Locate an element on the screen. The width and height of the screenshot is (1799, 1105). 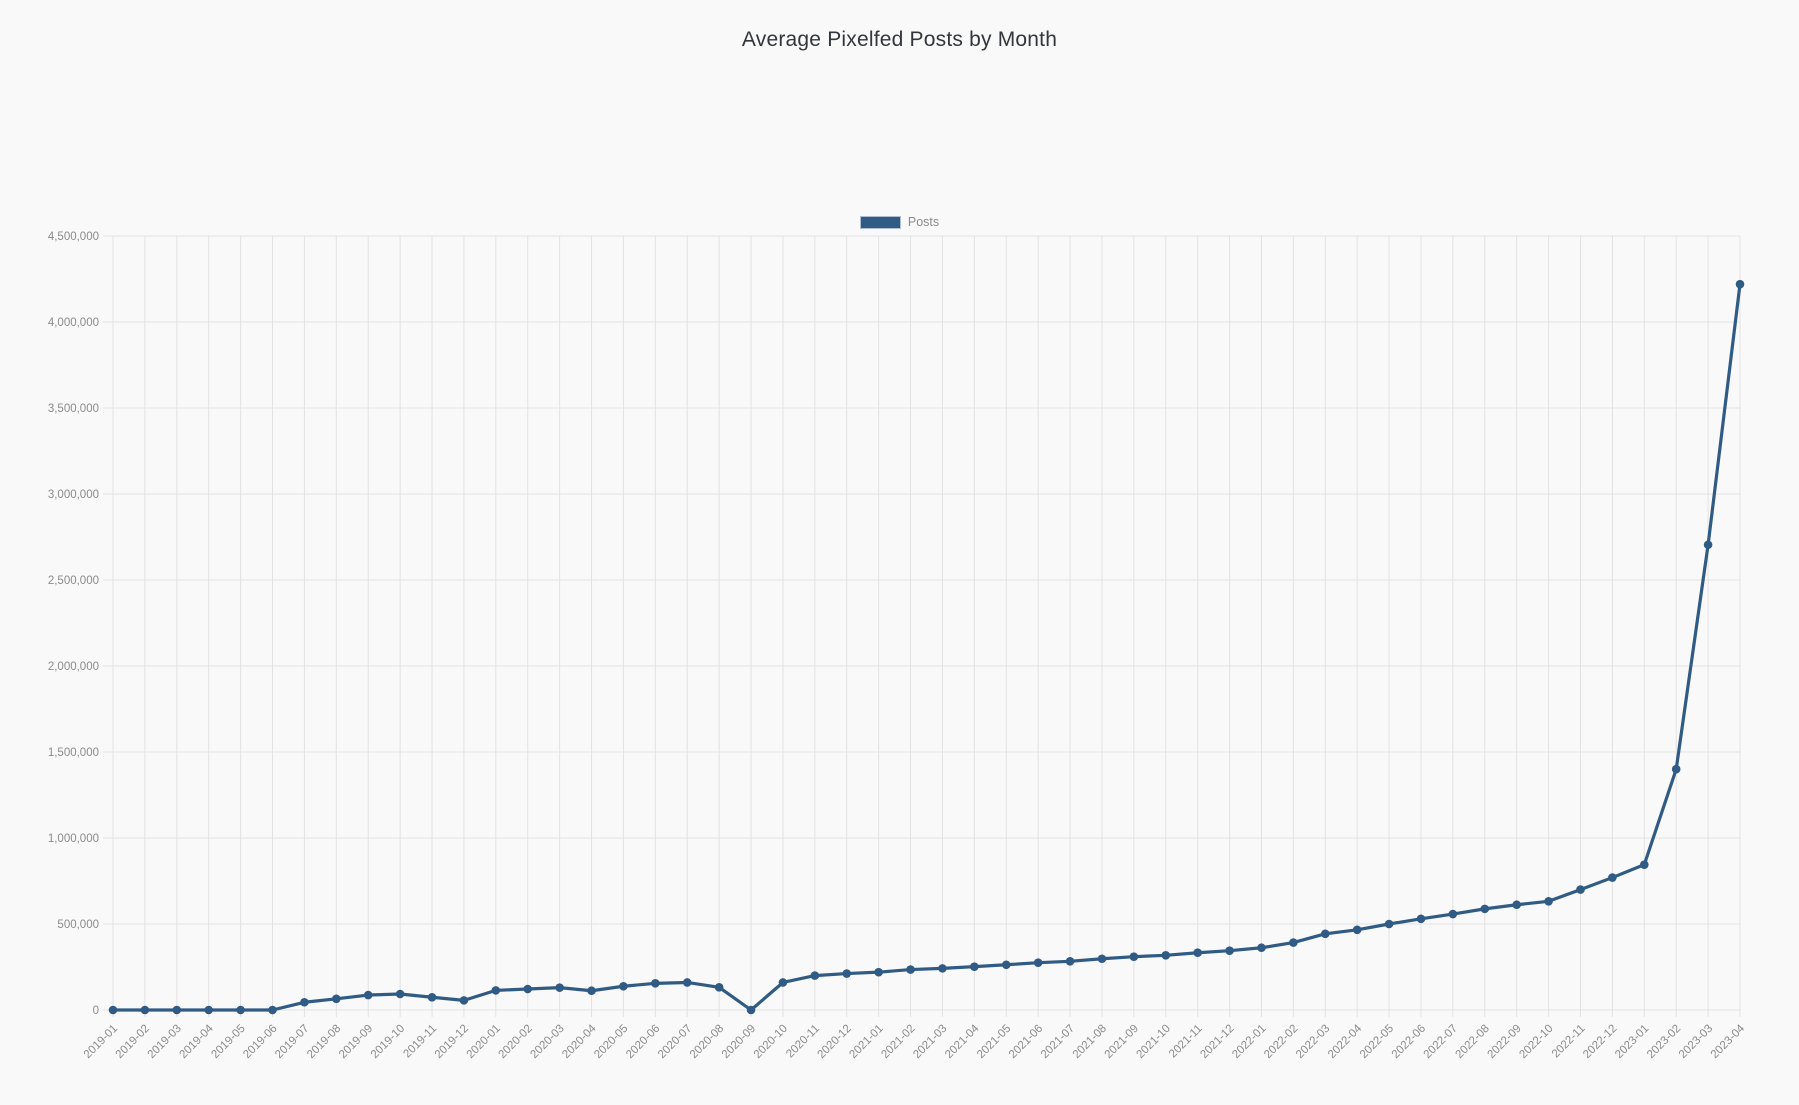
x-tick-label: 2022-05 is located at coordinates (1377, 1042).